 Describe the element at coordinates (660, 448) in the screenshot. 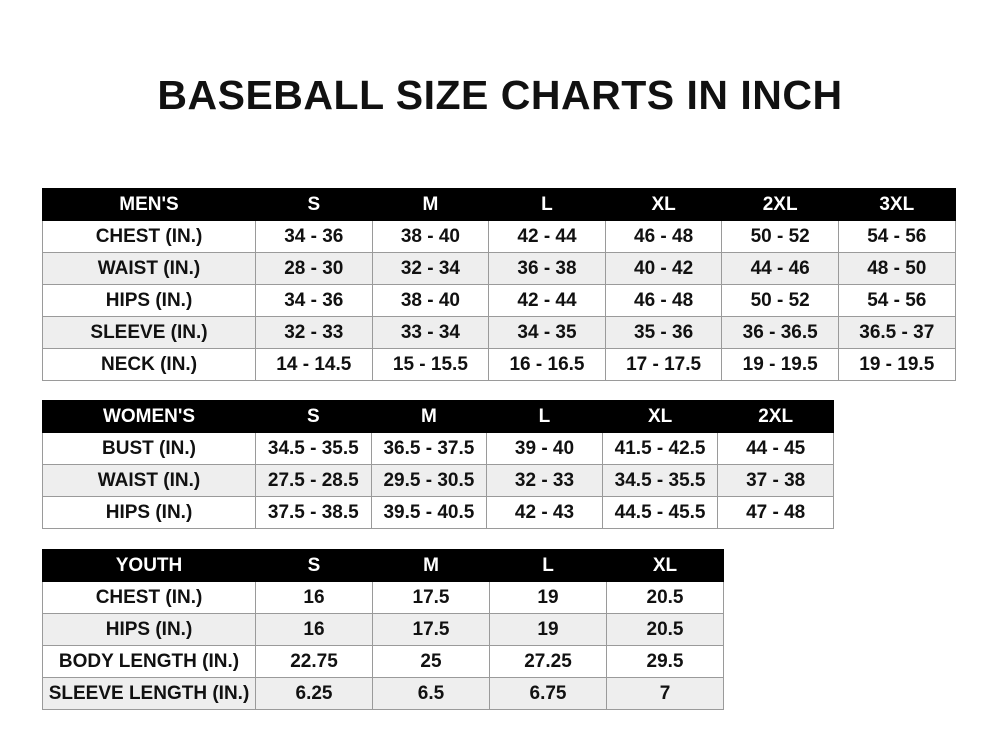

I see `womens-measurement-cell: 41.5 - 42.5` at that location.